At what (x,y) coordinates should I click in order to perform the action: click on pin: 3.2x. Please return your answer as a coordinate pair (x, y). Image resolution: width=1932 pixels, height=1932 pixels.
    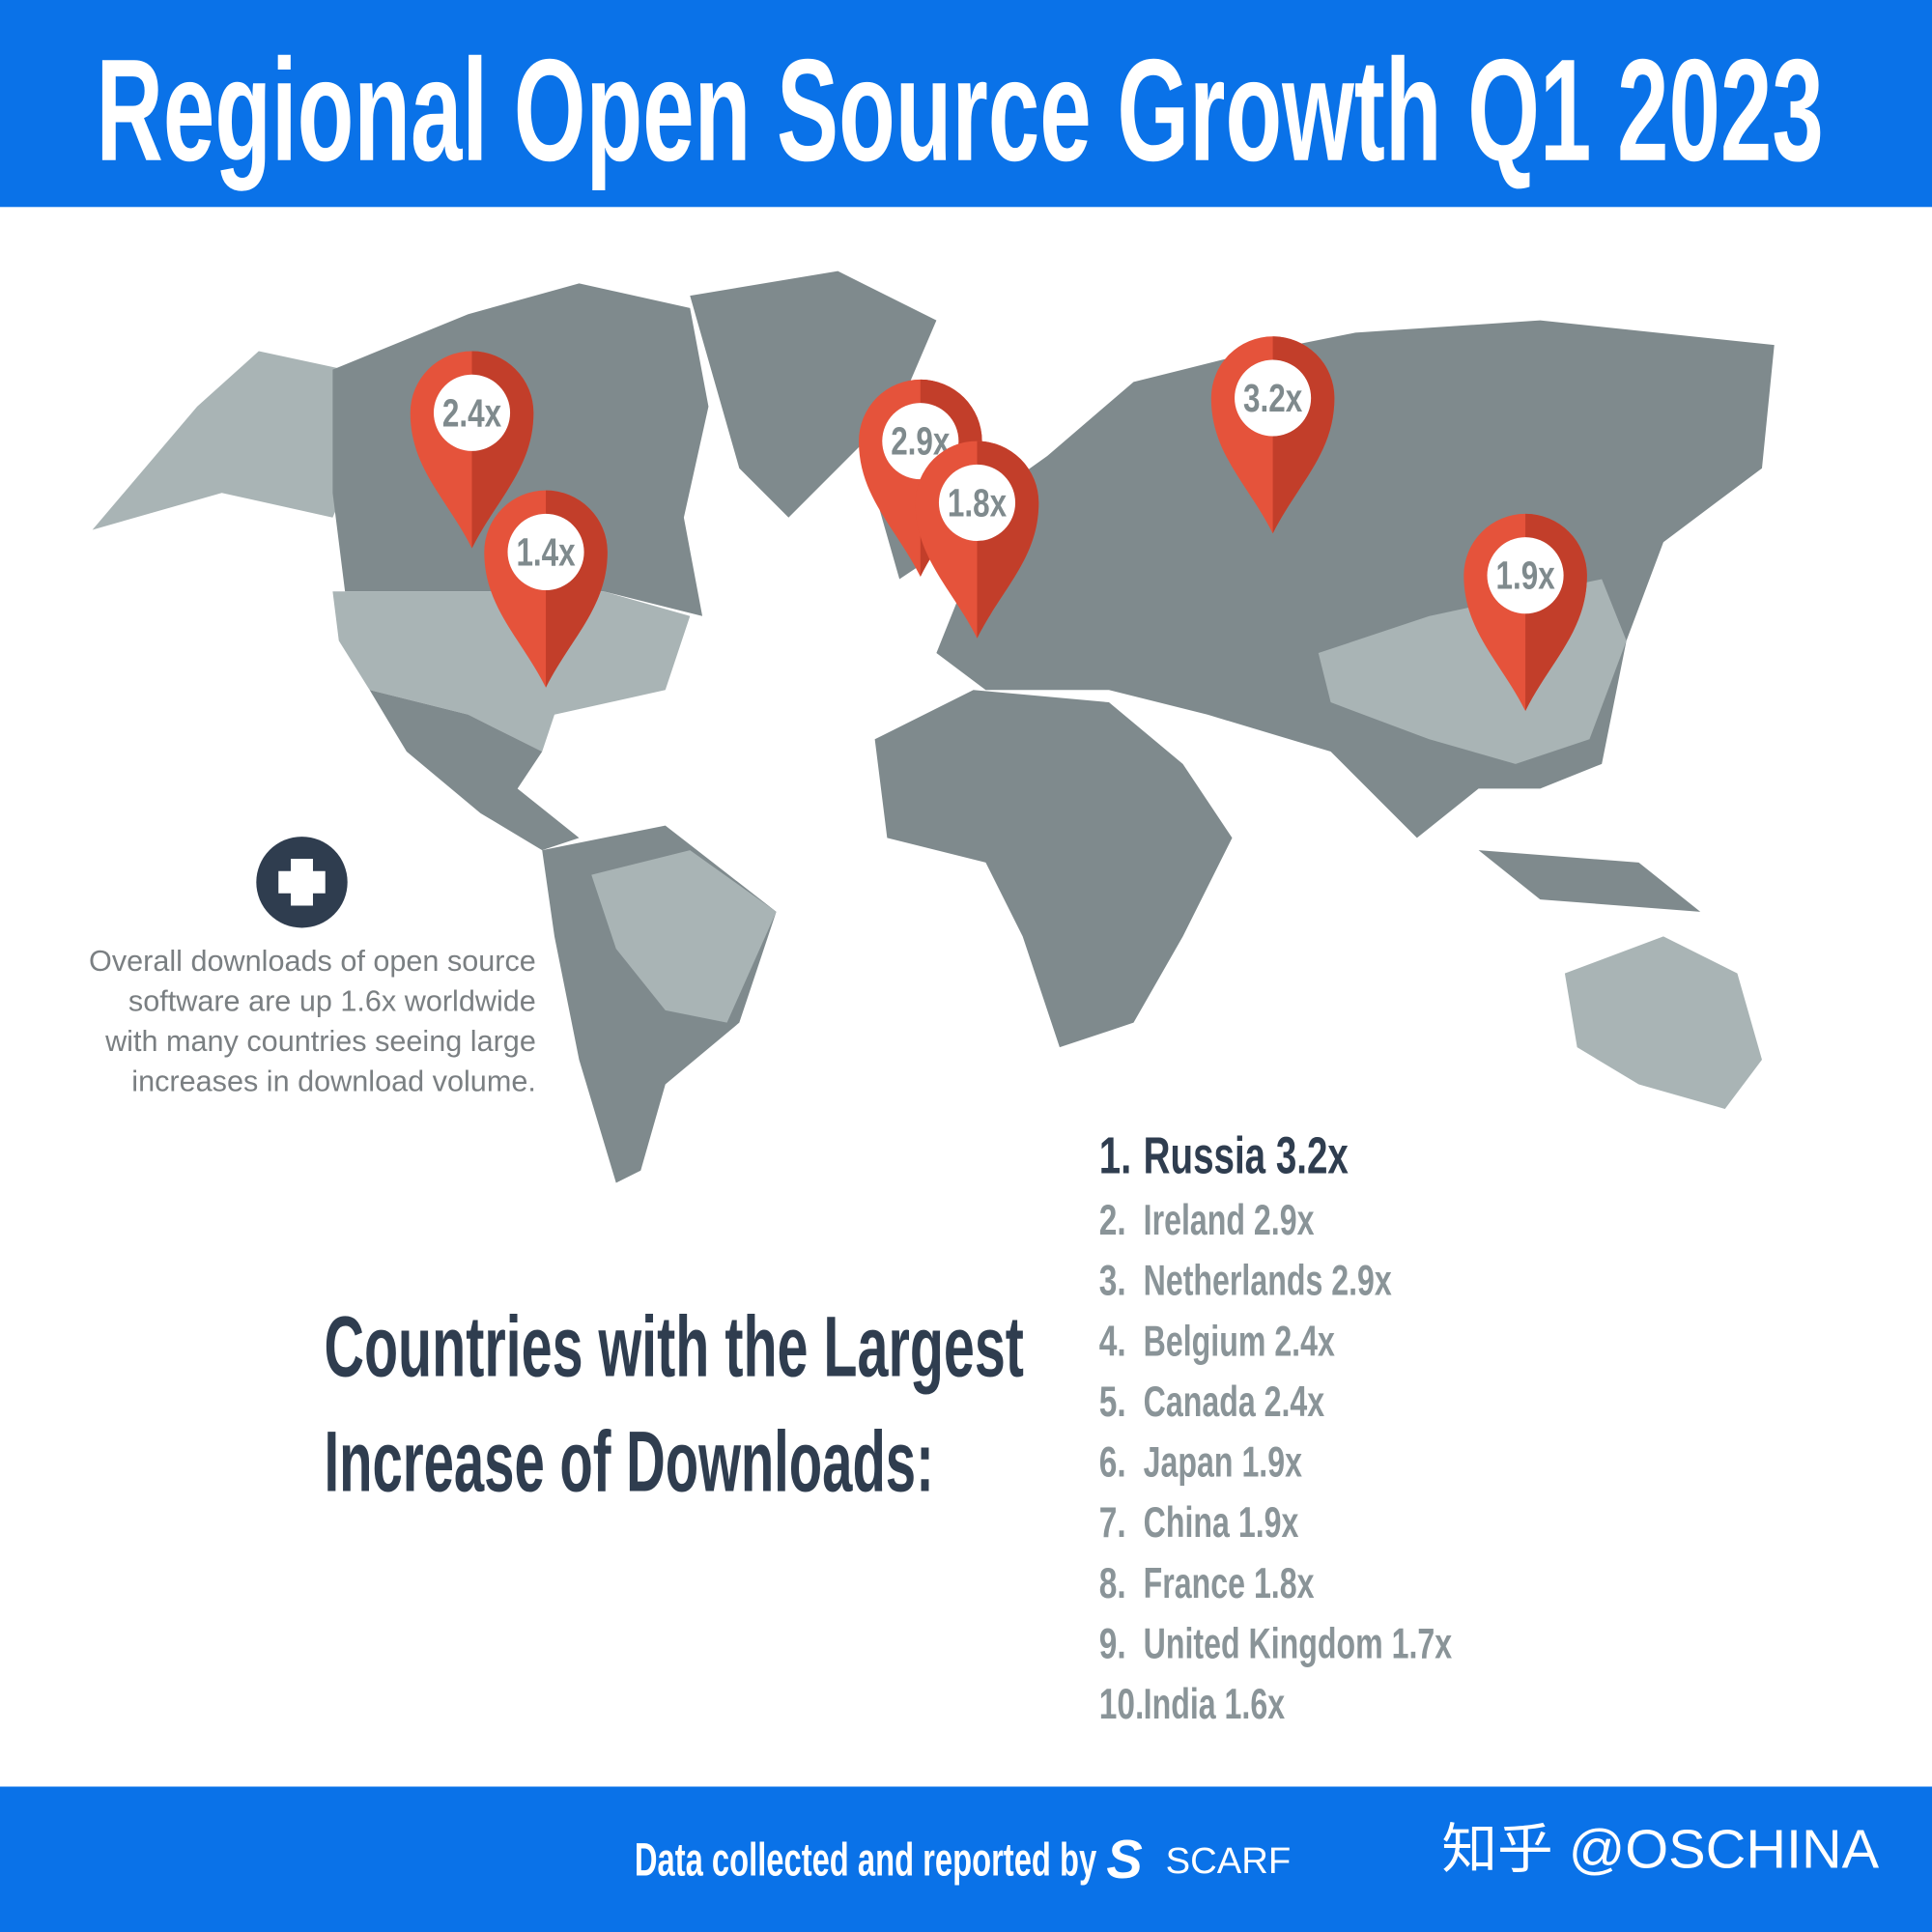
    Looking at the image, I should click on (1272, 435).